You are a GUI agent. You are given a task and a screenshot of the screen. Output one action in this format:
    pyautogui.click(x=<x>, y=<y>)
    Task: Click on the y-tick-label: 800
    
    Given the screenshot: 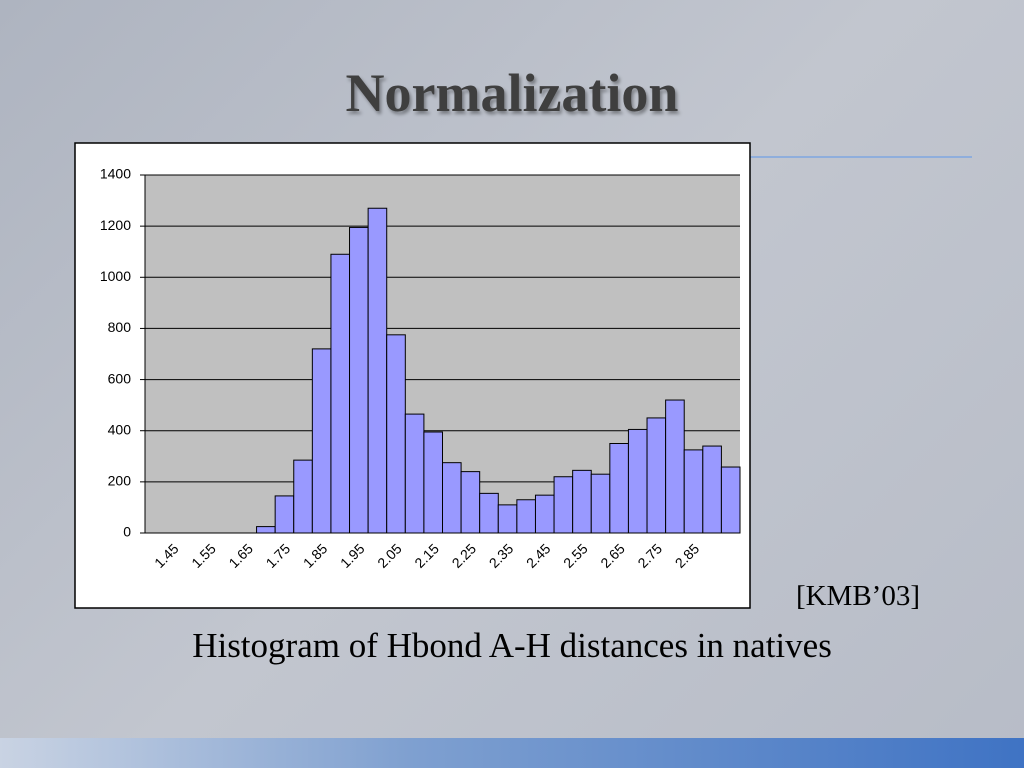 What is the action you would take?
    pyautogui.click(x=120, y=327)
    